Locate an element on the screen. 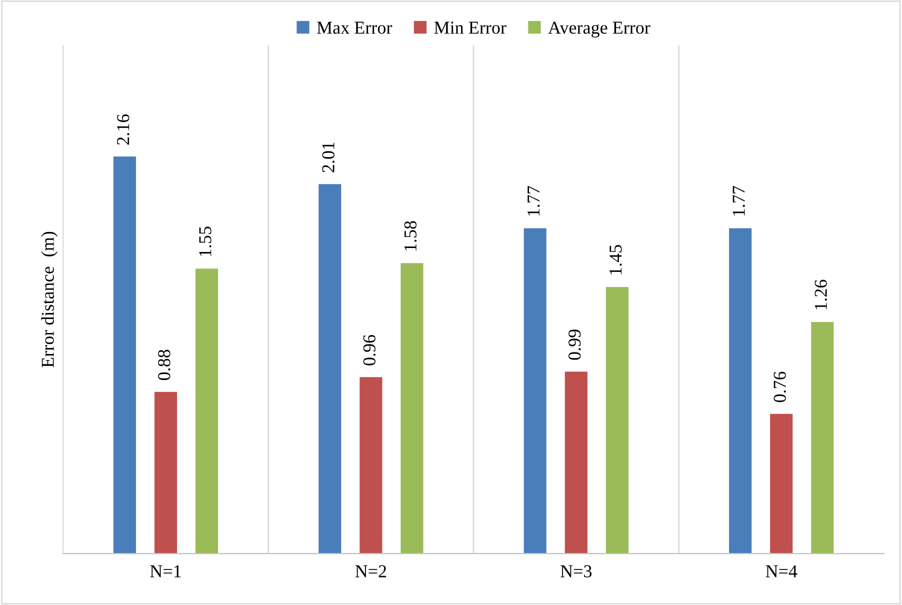  data-label: 1.58 is located at coordinates (410, 235).